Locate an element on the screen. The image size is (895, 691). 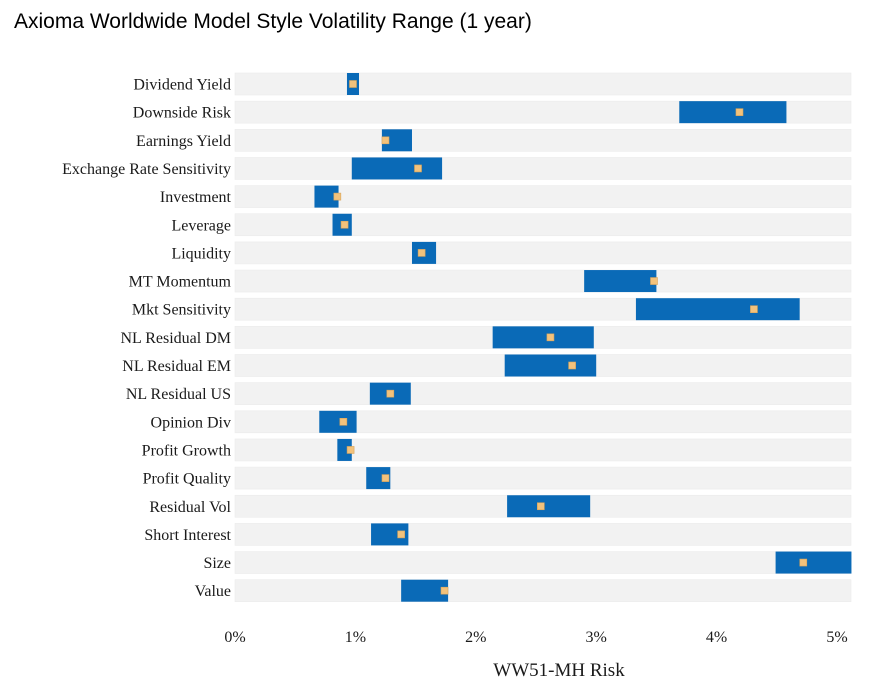
category-label: NL Residual US is located at coordinates (178, 394).